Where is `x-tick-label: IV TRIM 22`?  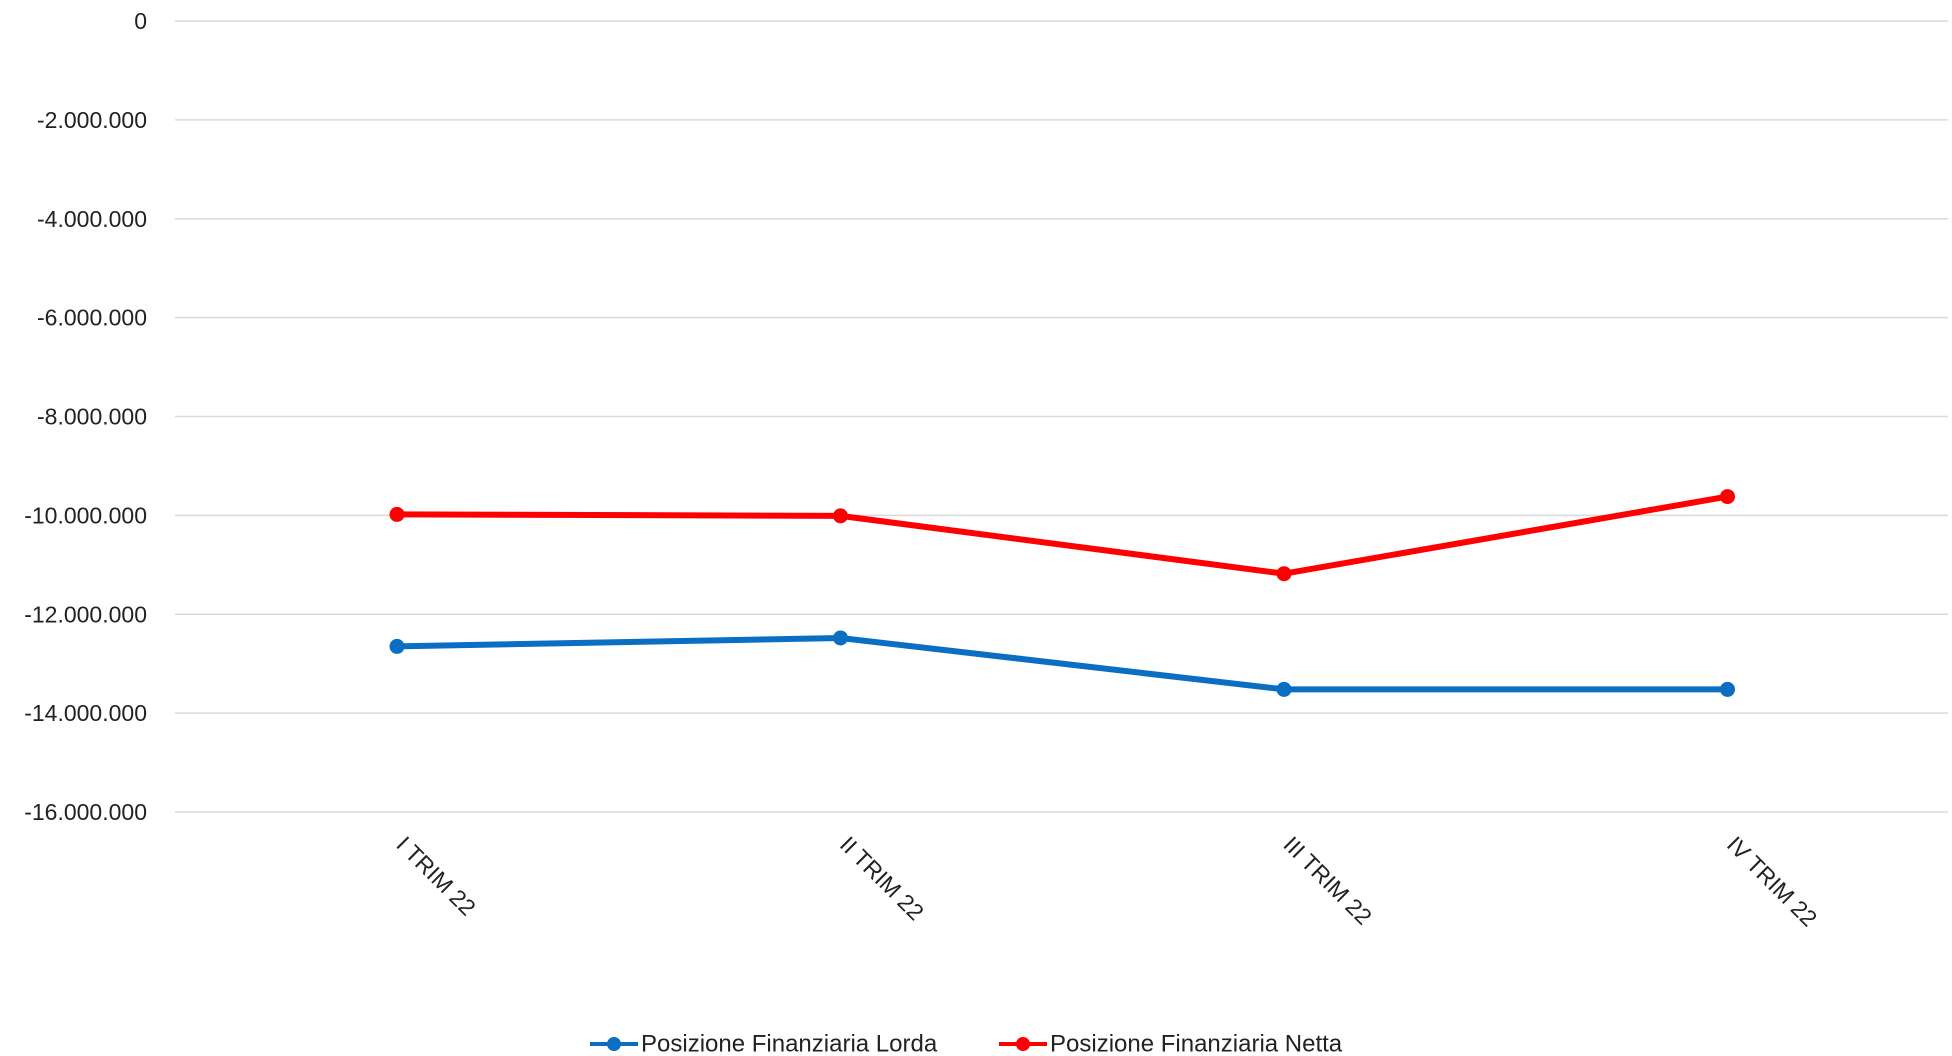 x-tick-label: IV TRIM 22 is located at coordinates (1772, 881).